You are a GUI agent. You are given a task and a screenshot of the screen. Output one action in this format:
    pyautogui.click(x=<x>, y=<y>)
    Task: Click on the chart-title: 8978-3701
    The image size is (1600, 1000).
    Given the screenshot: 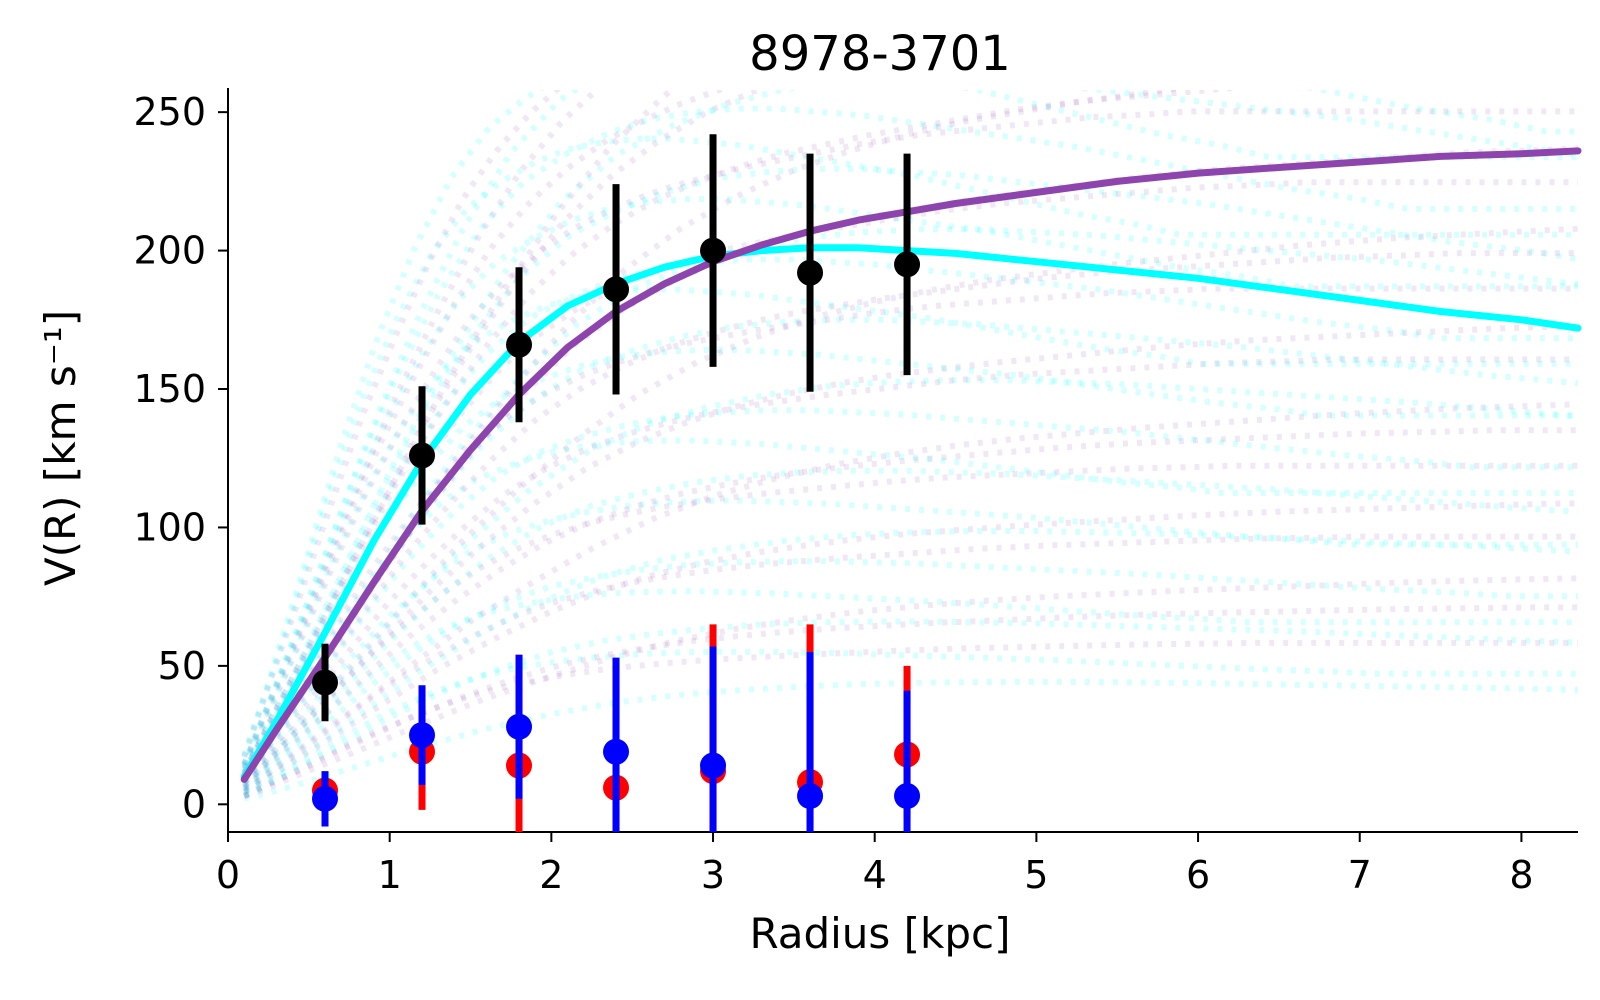 What is the action you would take?
    pyautogui.click(x=880, y=54)
    